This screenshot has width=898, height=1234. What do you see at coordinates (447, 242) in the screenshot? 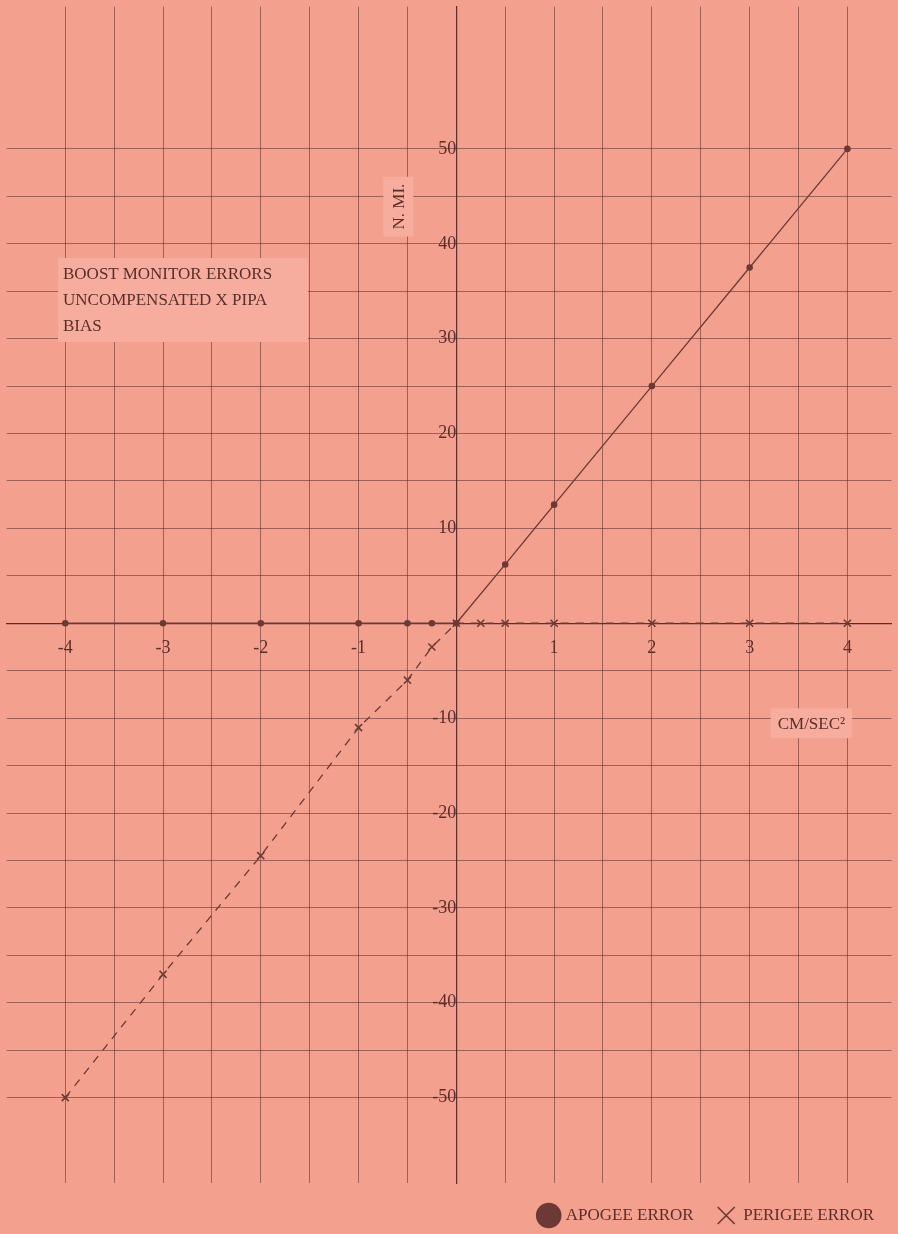
I see `y-tick-label: 40` at bounding box center [447, 242].